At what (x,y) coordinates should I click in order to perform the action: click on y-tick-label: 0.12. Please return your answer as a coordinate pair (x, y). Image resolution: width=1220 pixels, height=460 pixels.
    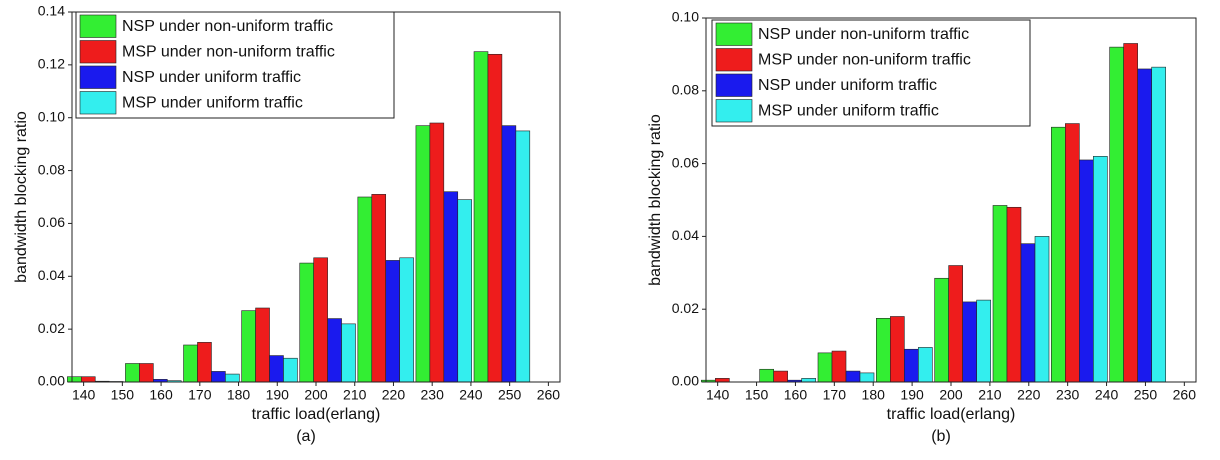
    Looking at the image, I should click on (51, 64).